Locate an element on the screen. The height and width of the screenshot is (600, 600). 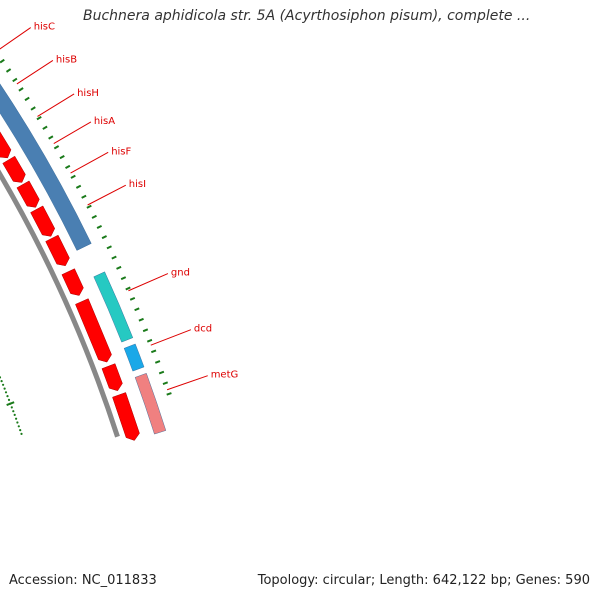
scale-tick is located at coordinates (10, 403).